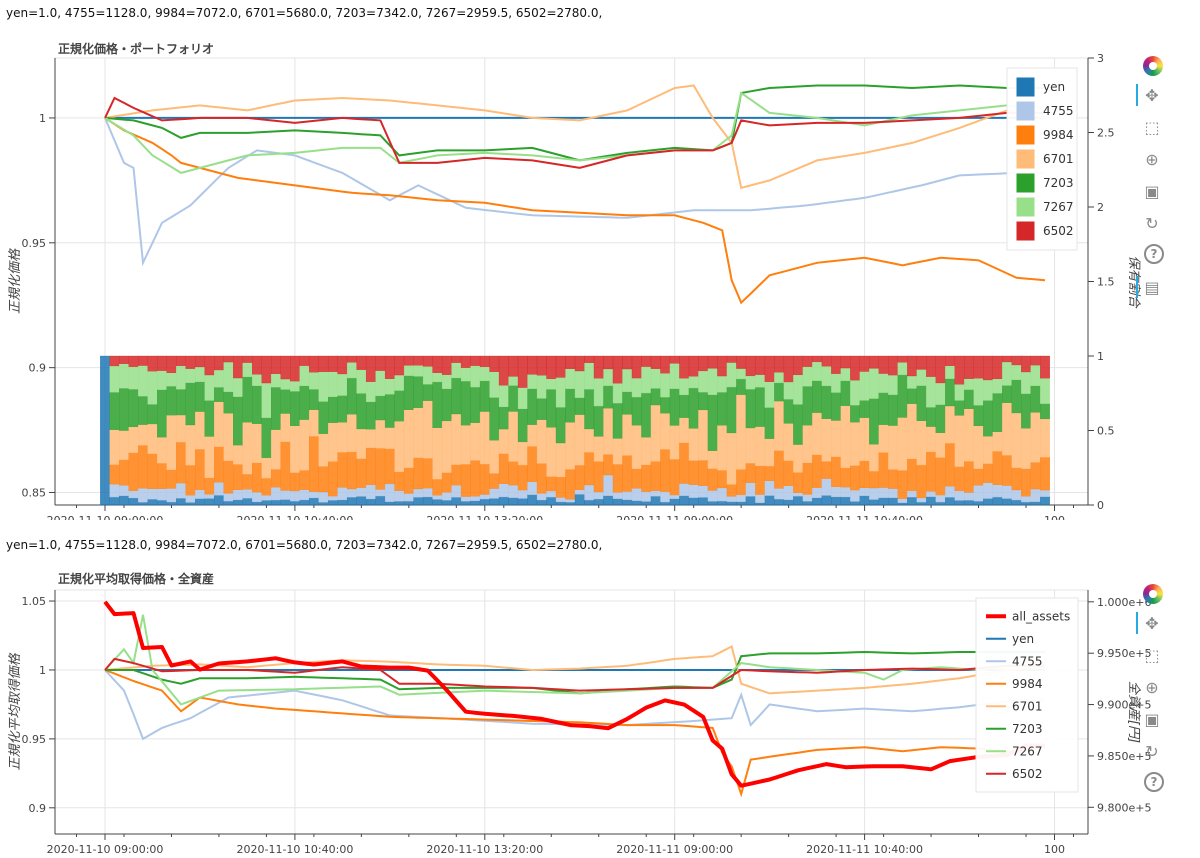 This screenshot has width=1200, height=858. What do you see at coordinates (674, 849) in the screenshot?
I see `x-tick-label: 2020-11-11 09:00:00` at bounding box center [674, 849].